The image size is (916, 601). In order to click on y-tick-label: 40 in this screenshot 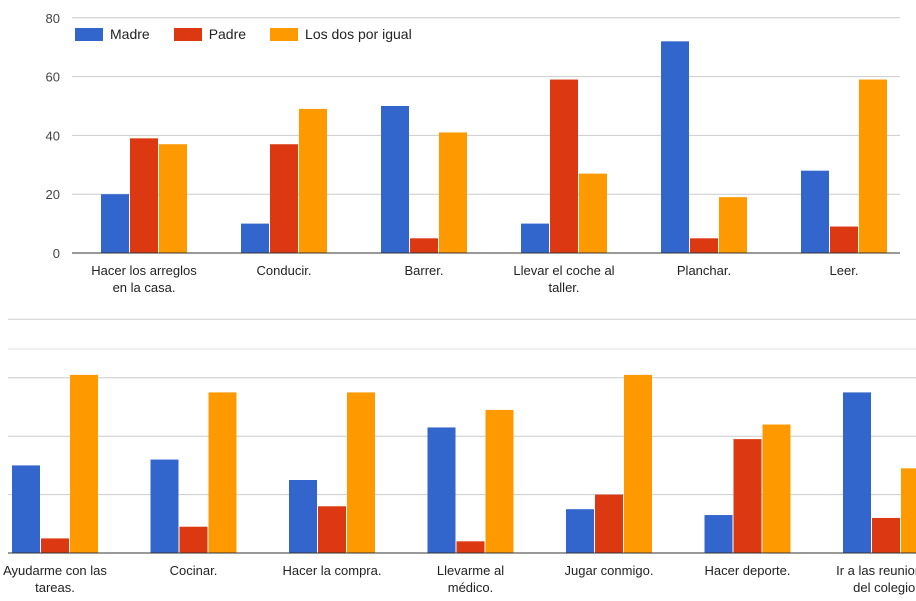, I will do `click(53, 135)`.